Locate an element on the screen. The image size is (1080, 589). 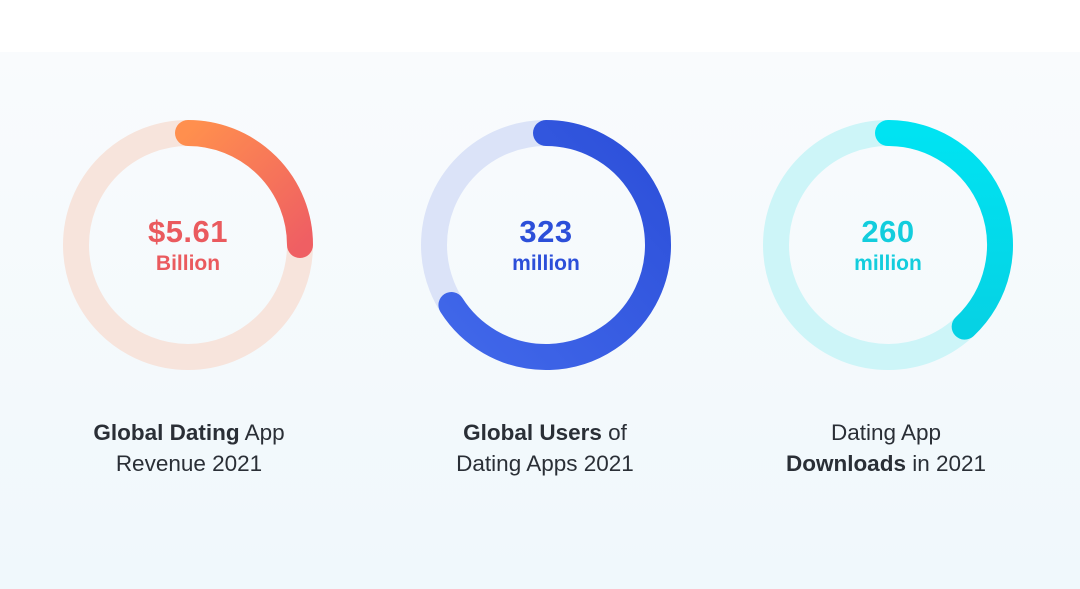
donut-revenue: $5.61 Billion is located at coordinates (188, 245).